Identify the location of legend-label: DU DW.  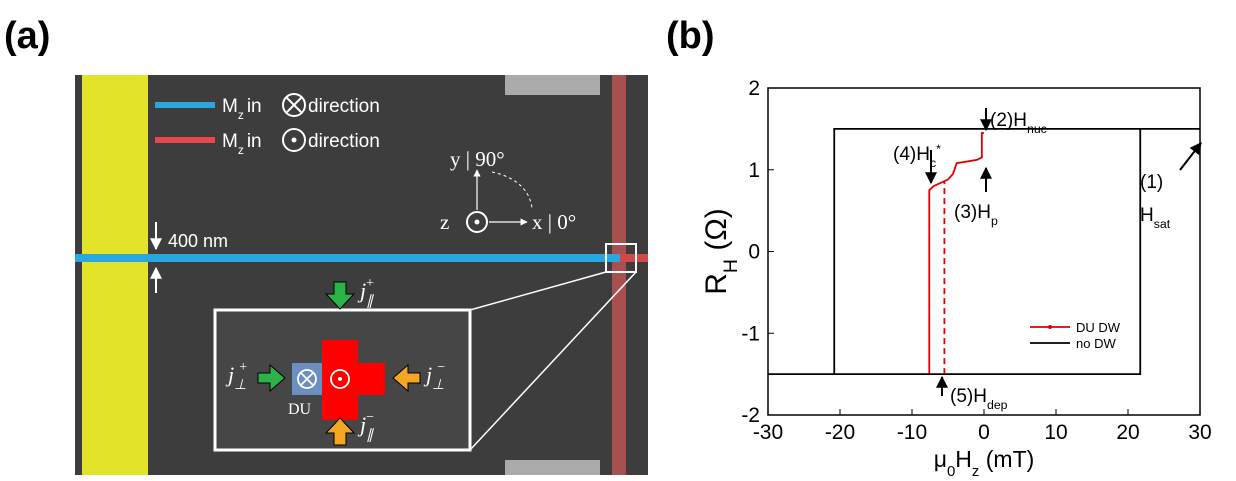
(1098, 327).